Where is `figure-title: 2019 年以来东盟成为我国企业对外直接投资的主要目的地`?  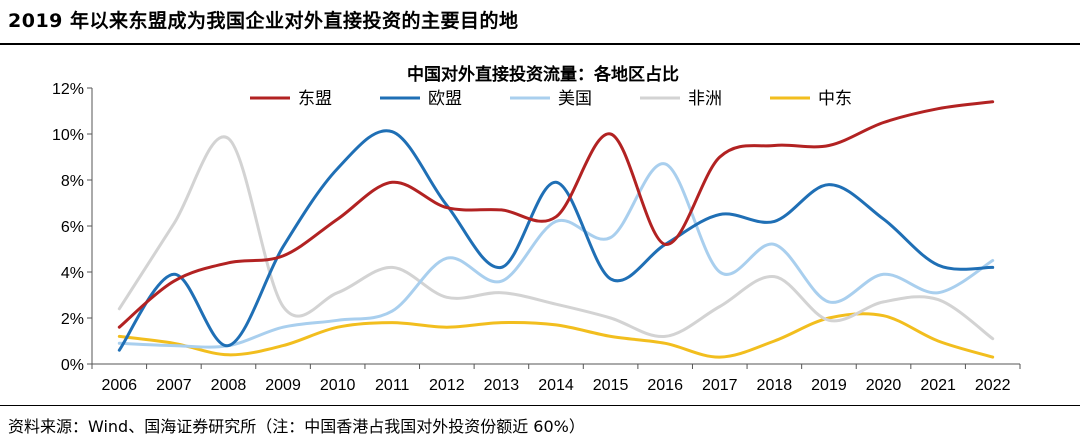 figure-title: 2019 年以来东盟成为我国企业对外直接投资的主要目的地 is located at coordinates (263, 21).